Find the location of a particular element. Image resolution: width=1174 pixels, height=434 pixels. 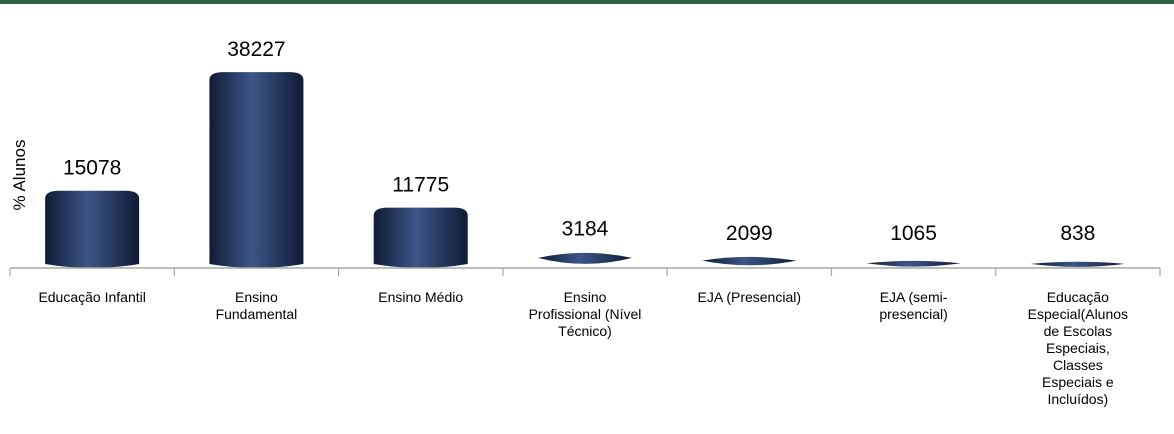

data-label: 2099 is located at coordinates (749, 233).